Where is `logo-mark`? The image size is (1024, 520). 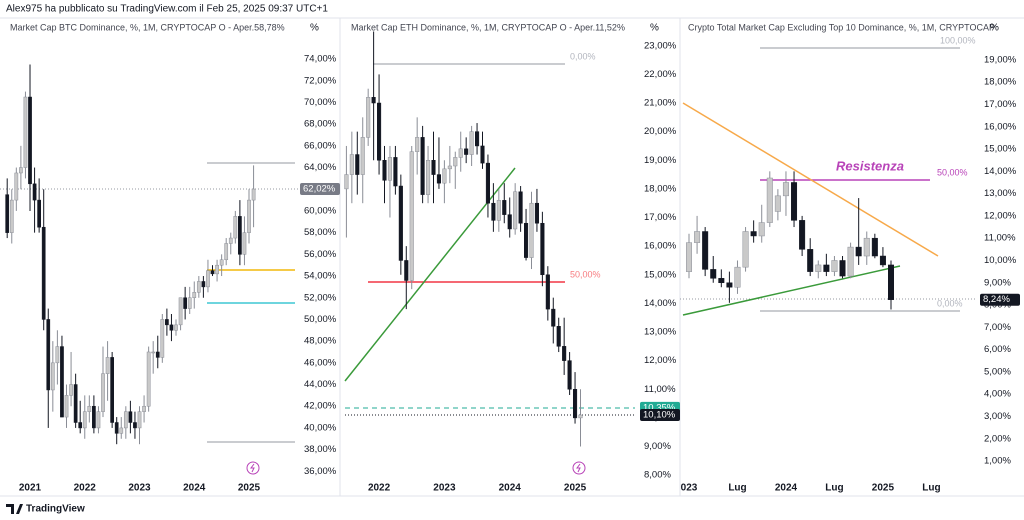
logo-mark is located at coordinates (14, 509).